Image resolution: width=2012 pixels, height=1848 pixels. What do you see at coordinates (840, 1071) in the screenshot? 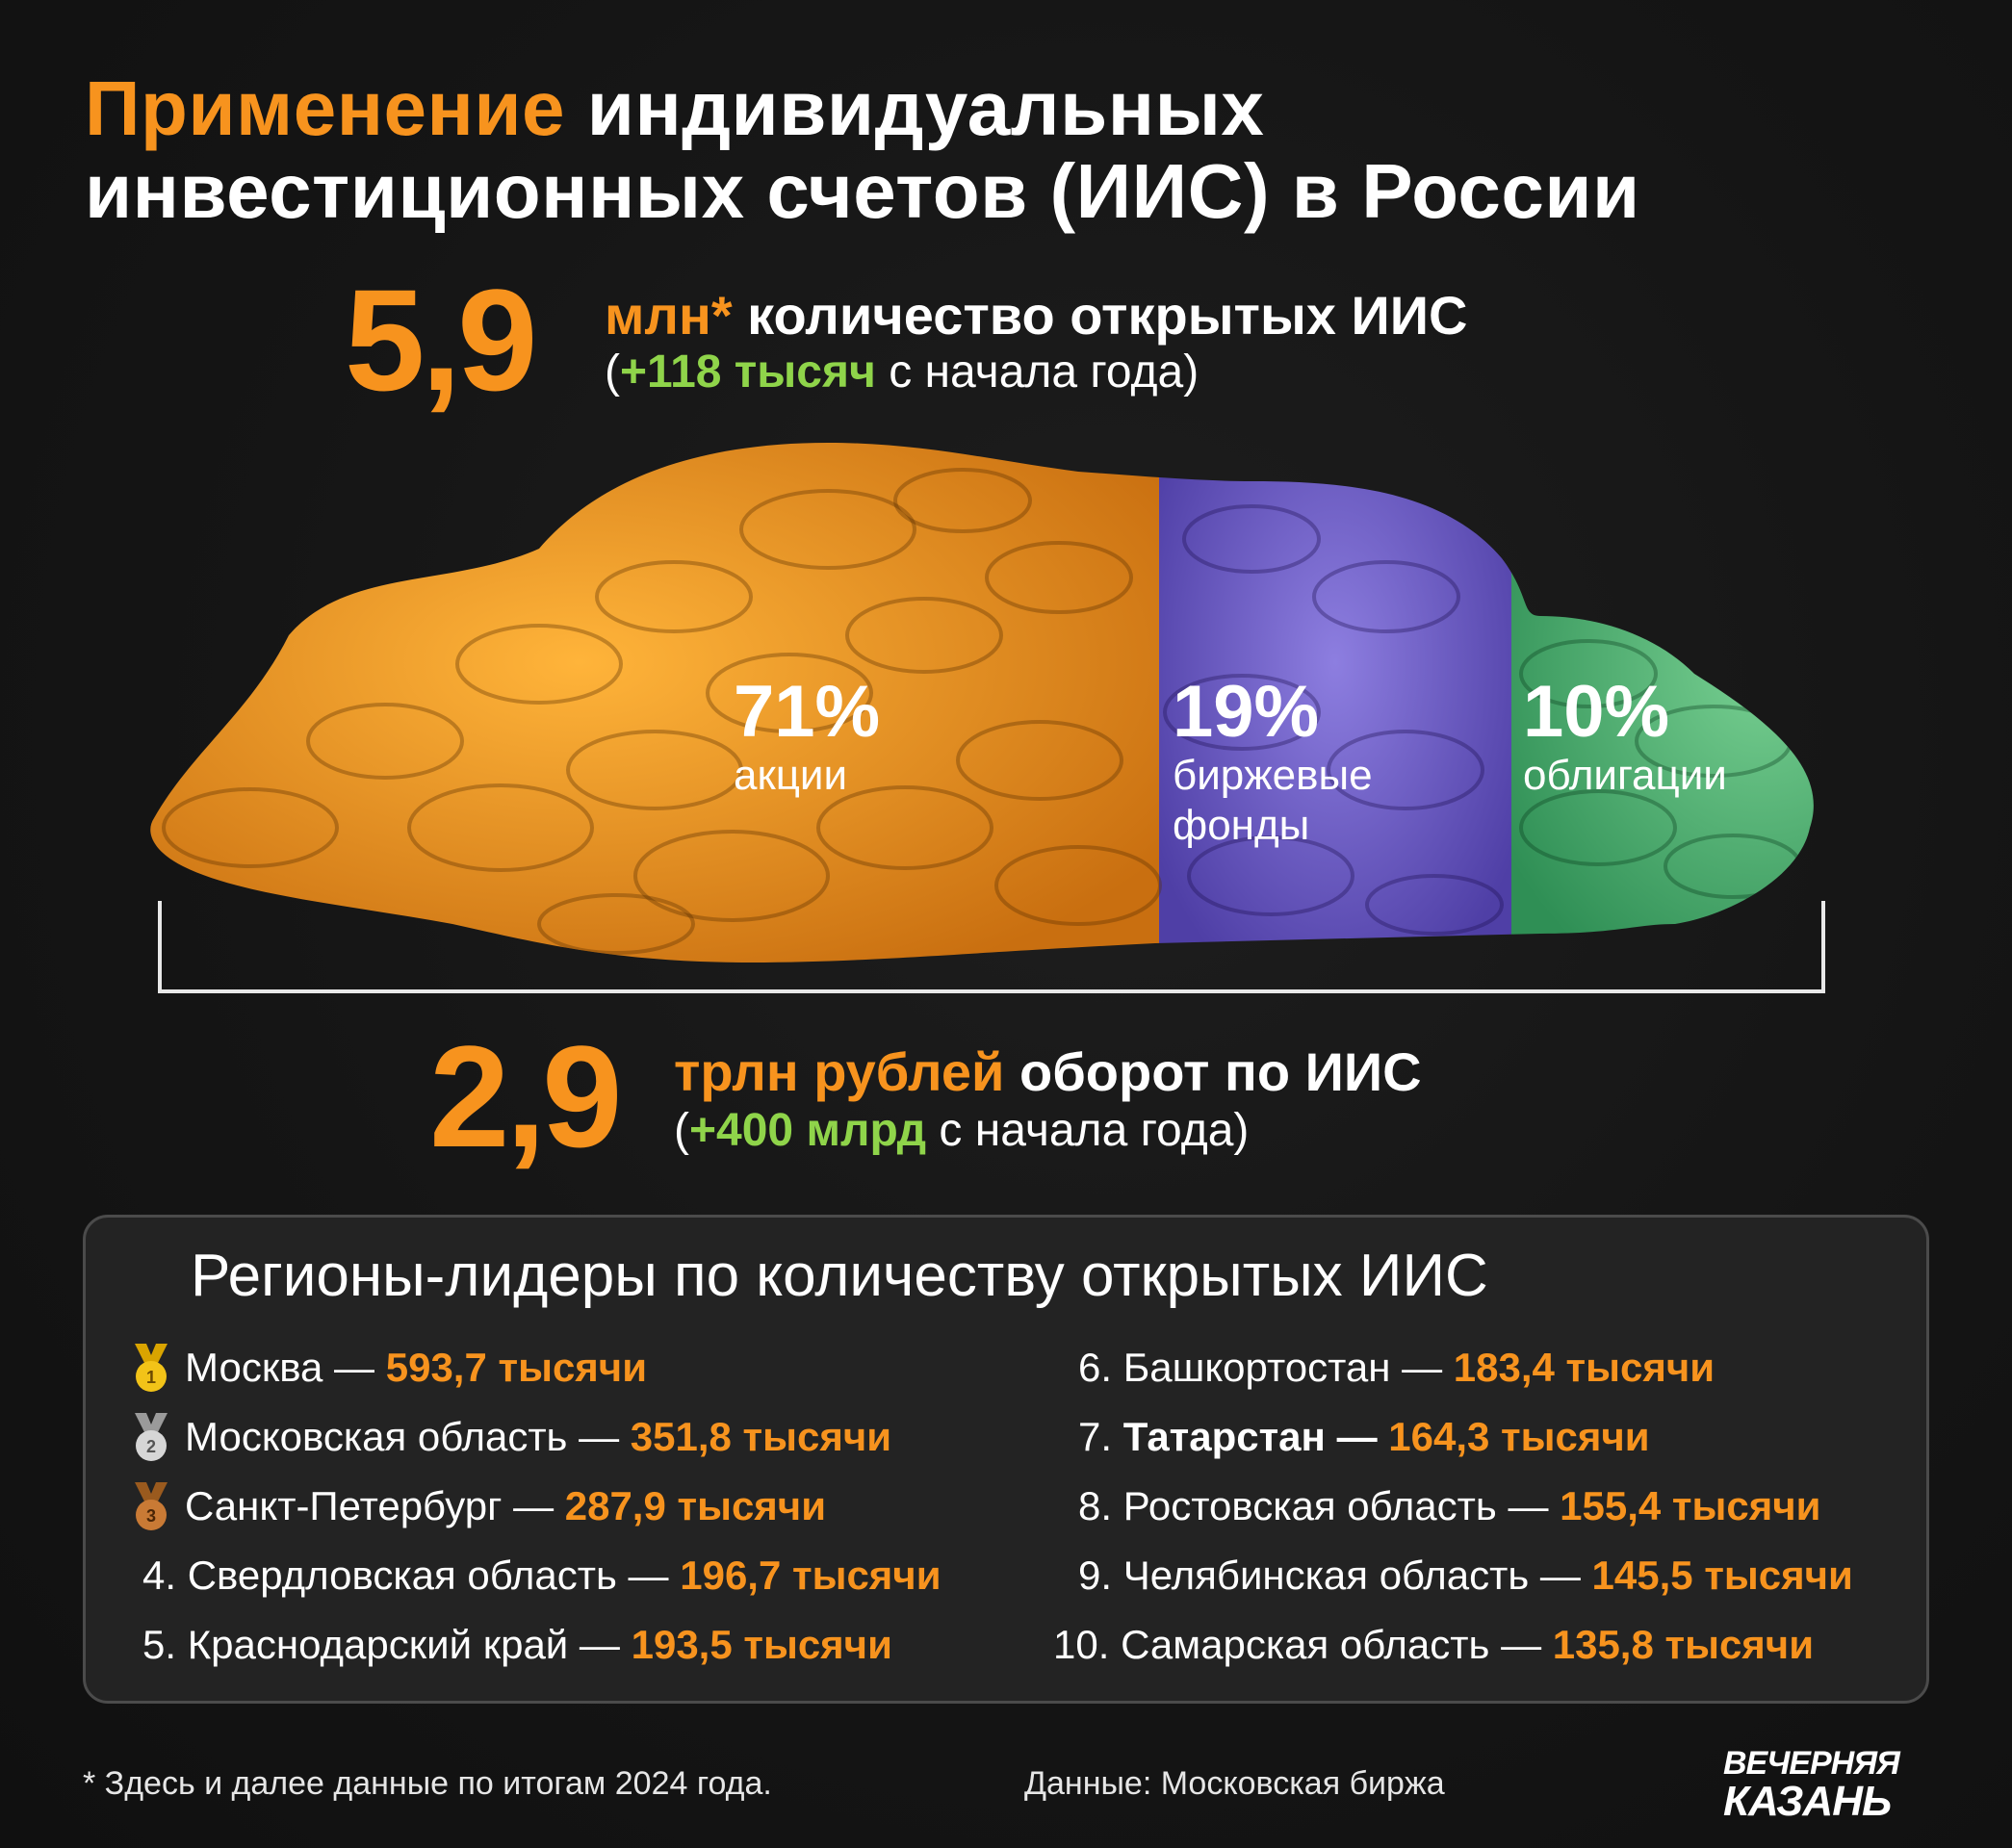
I see `turnover-unit: трлн рублей` at bounding box center [840, 1071].